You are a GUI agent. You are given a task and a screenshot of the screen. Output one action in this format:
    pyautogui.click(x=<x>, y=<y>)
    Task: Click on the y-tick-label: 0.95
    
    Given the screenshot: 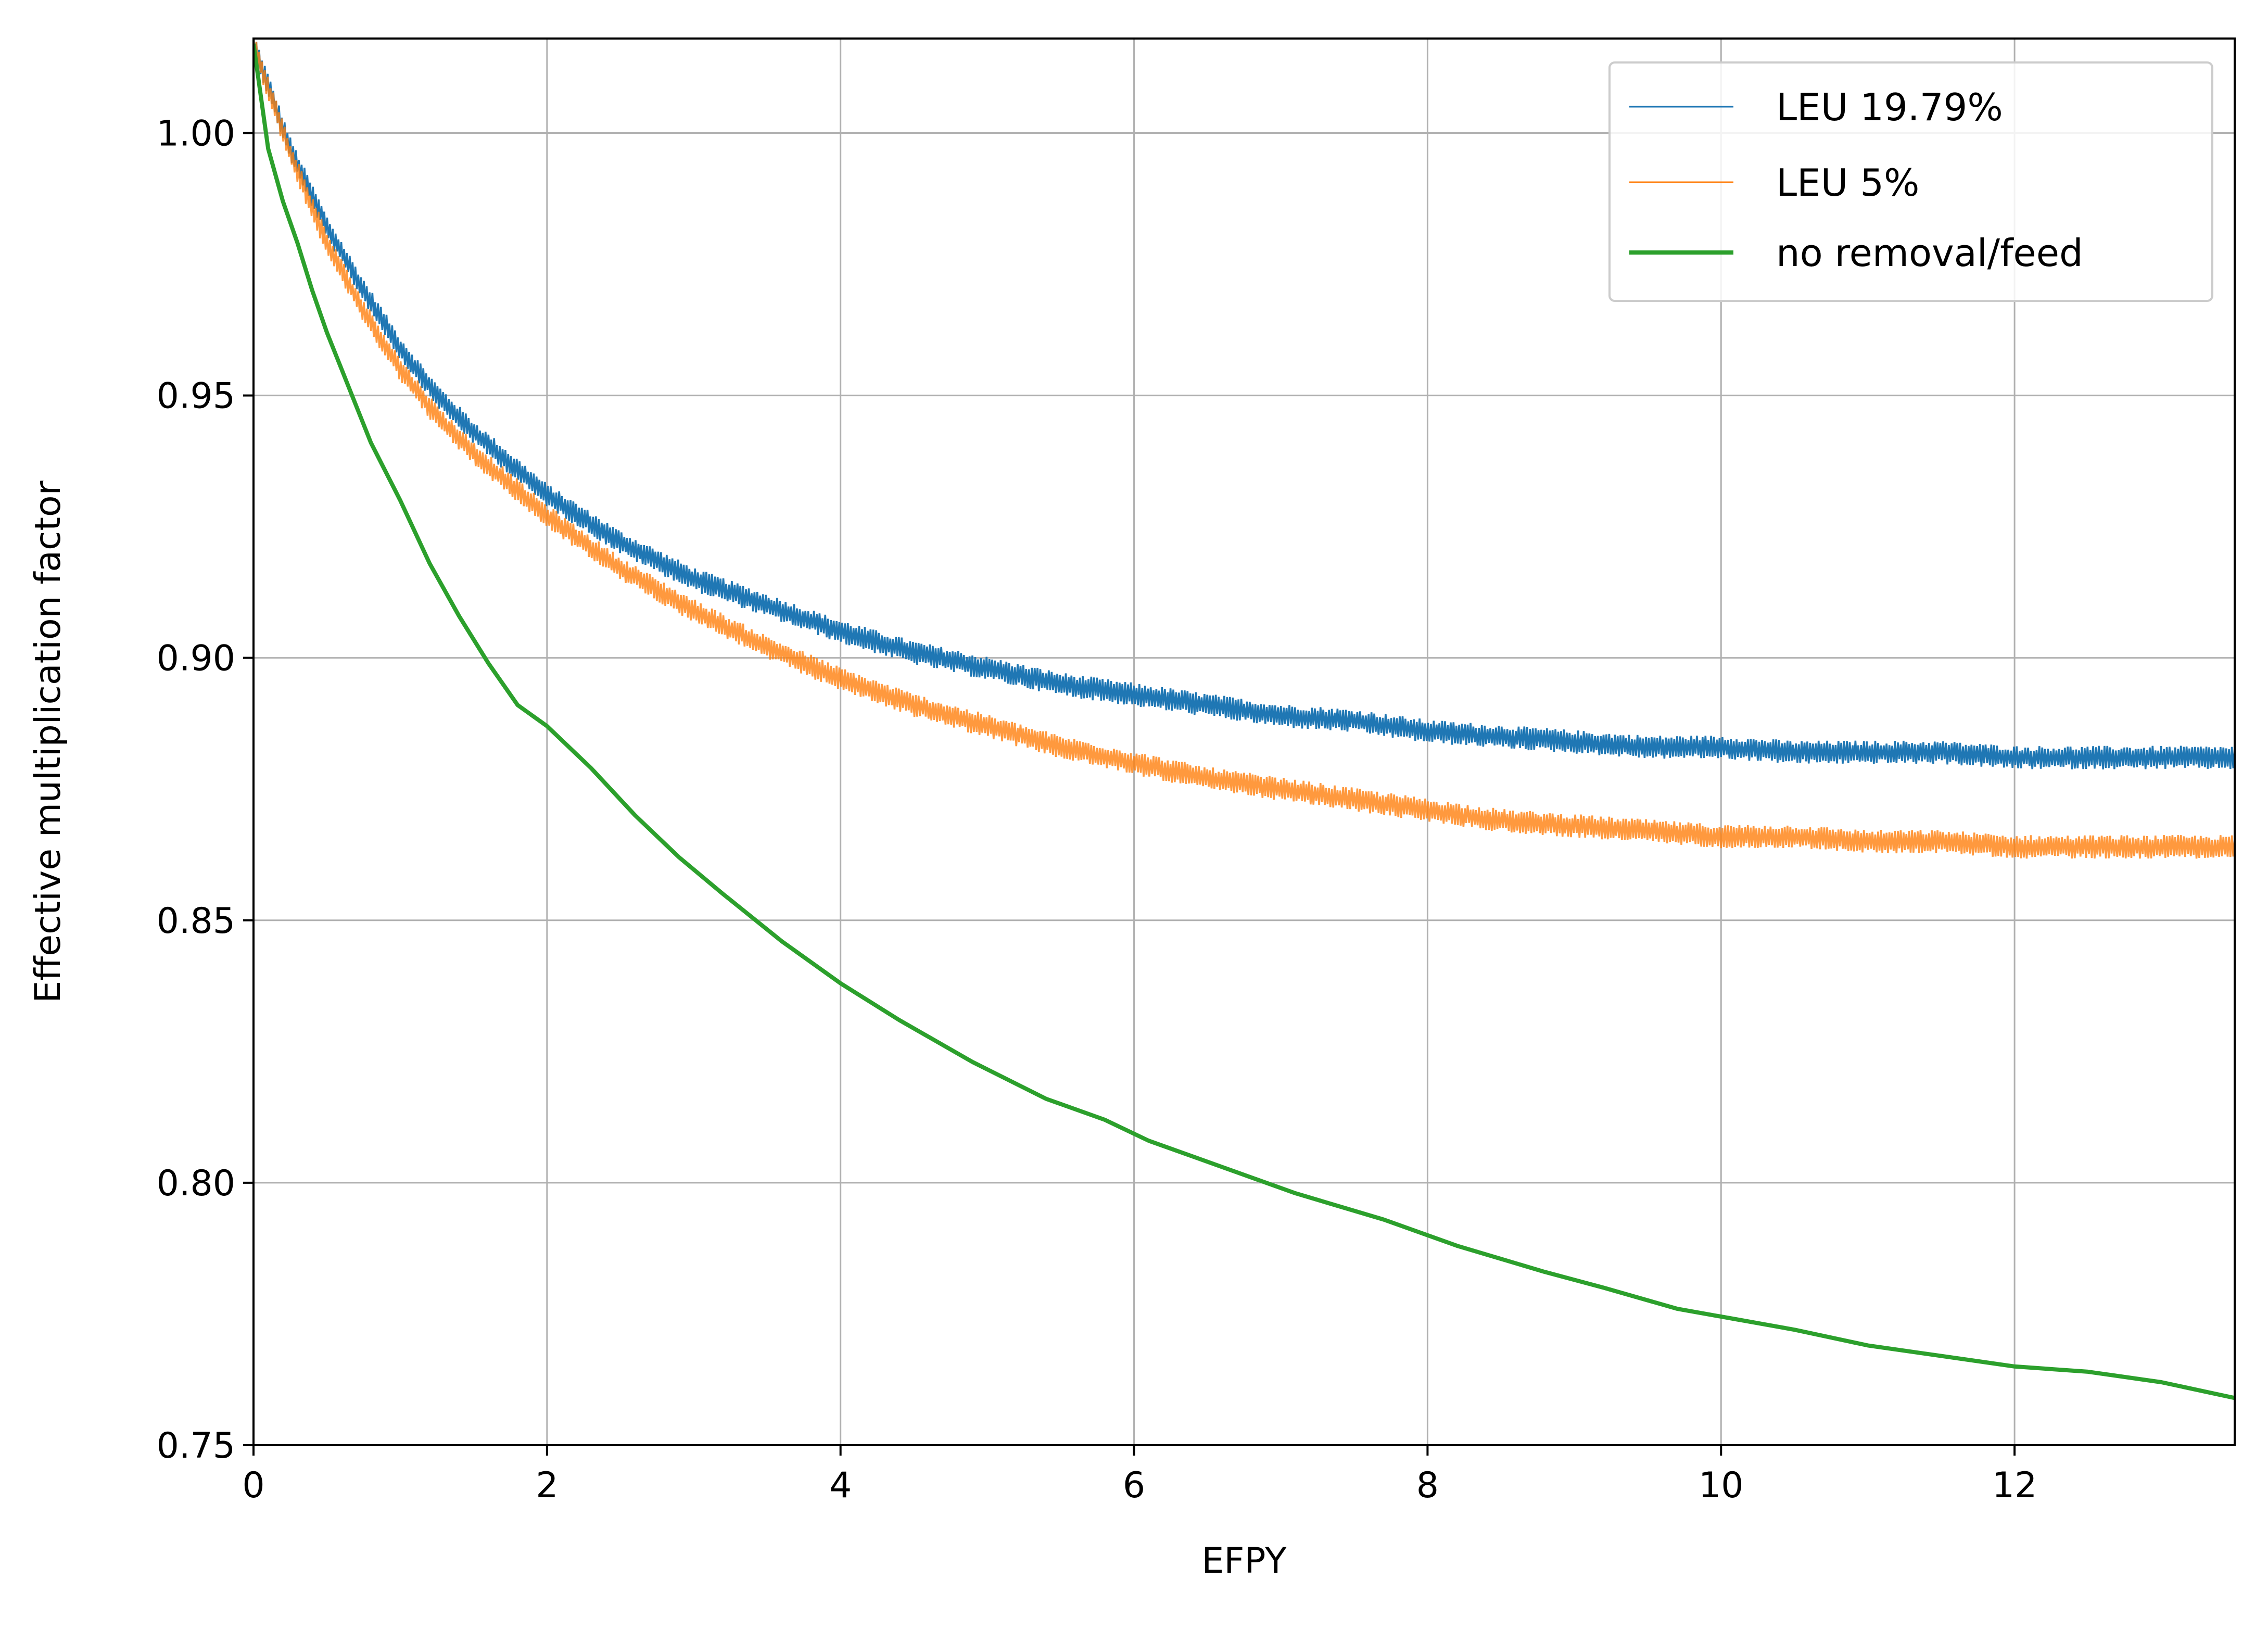 What is the action you would take?
    pyautogui.click(x=196, y=397)
    